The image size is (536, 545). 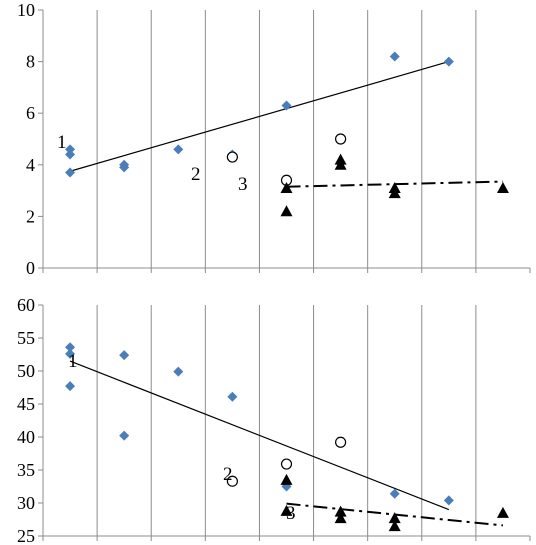 What do you see at coordinates (26, 535) in the screenshot?
I see `y-tick-label: 25` at bounding box center [26, 535].